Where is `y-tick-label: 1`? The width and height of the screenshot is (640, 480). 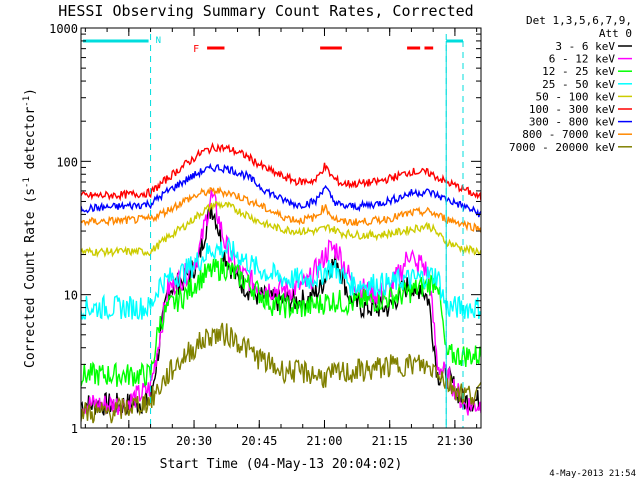
y-tick-label: 1 is located at coordinates (74, 429).